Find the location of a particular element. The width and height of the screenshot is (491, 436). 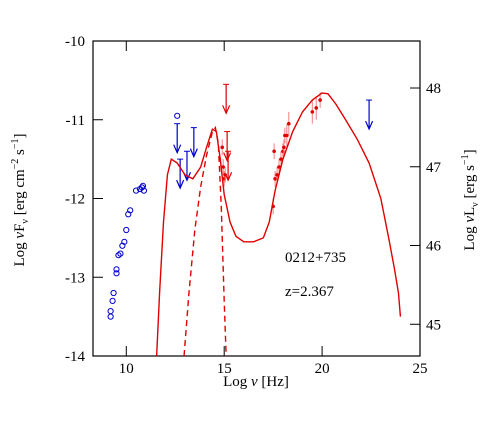

x-tick-label: 20 is located at coordinates (322, 369).